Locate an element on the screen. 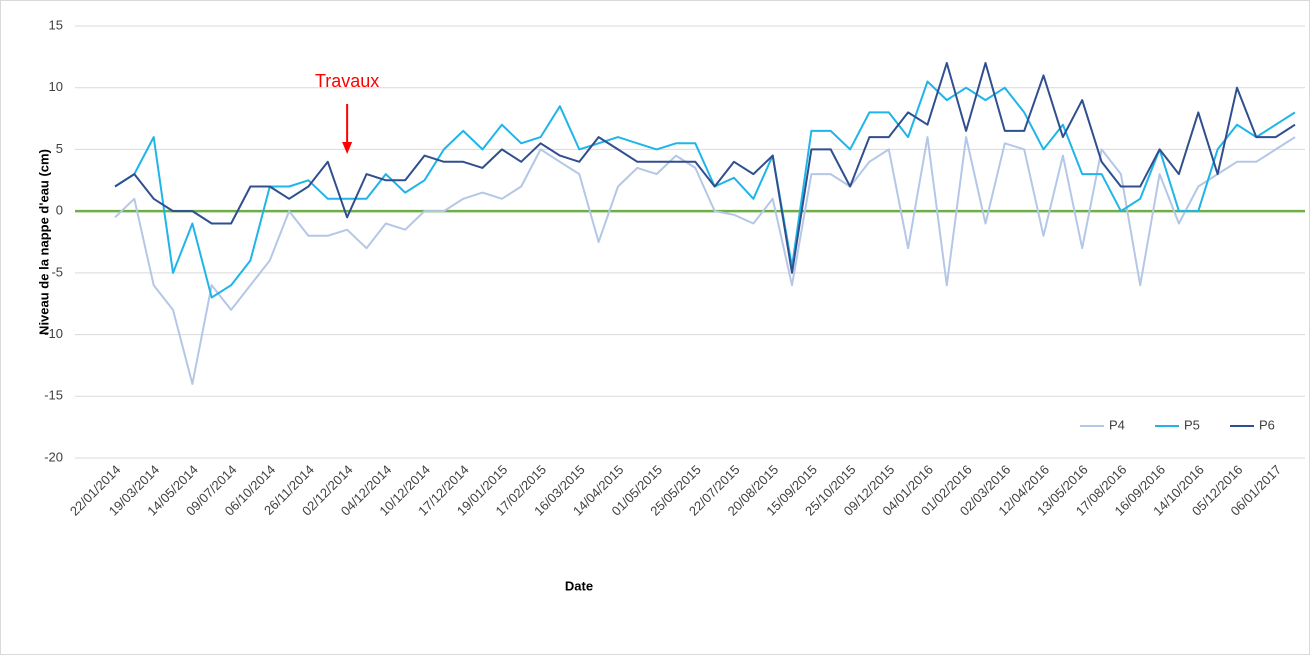 Image resolution: width=1311 pixels, height=656 pixels. annotation-text: Travaux is located at coordinates (347, 81).